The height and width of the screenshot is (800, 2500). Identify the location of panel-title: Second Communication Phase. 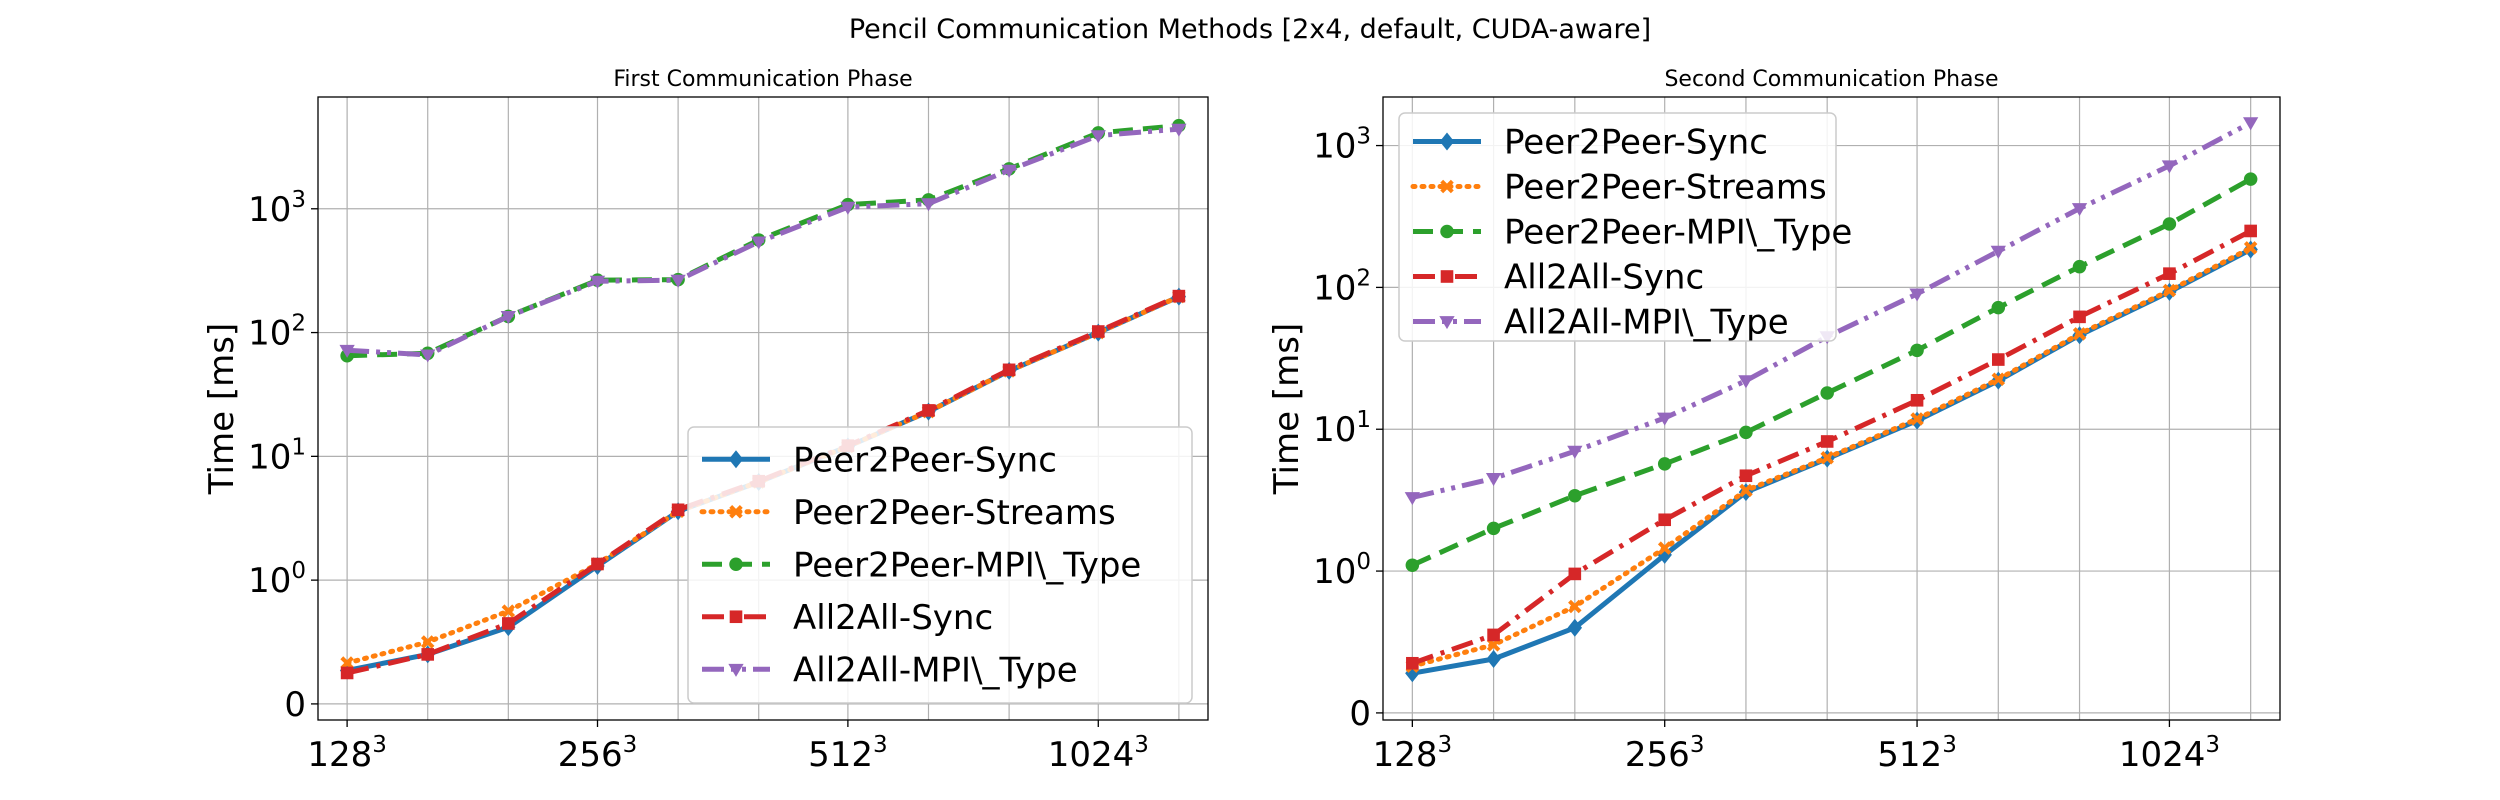
(1831, 79).